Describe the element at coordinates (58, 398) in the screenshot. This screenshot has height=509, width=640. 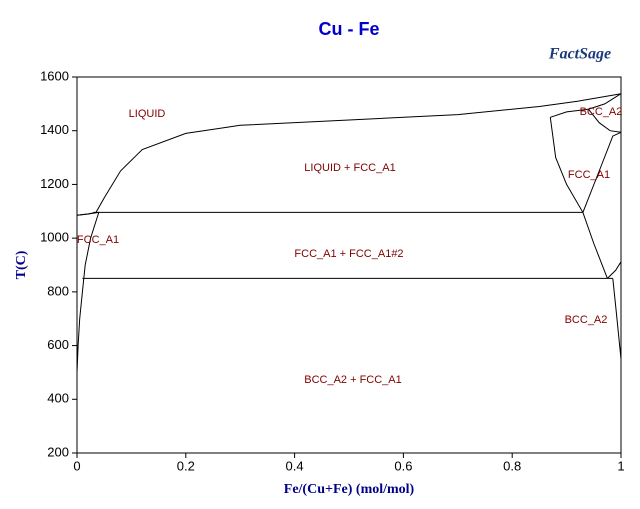
I see `y-tick-label: 400` at that location.